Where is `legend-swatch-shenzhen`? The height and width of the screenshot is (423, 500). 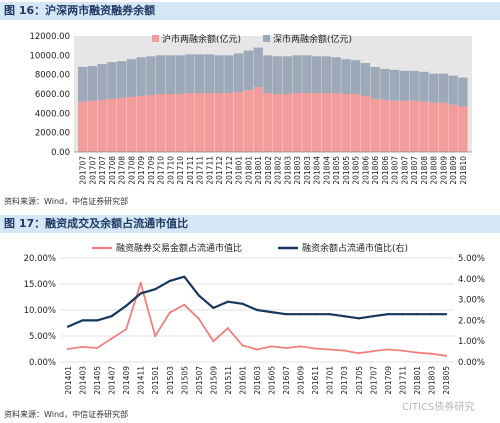 legend-swatch-shenzhen is located at coordinates (266, 38).